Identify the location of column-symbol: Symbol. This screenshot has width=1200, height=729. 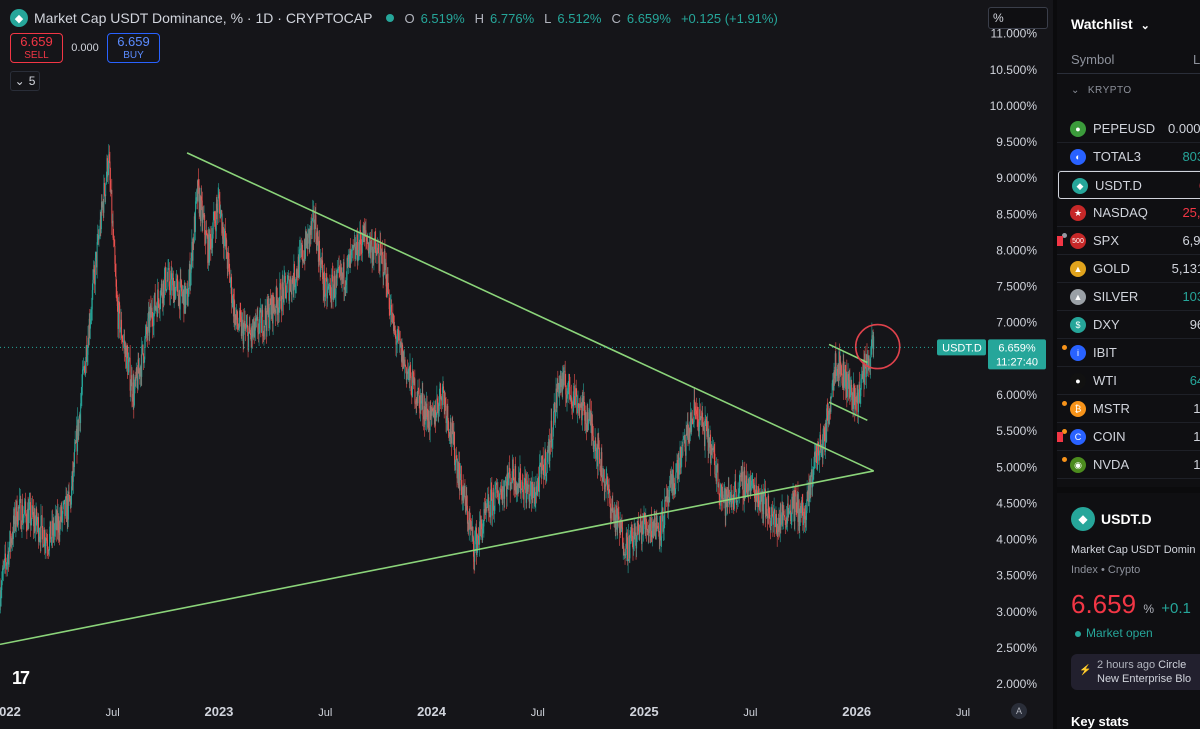
(1093, 59).